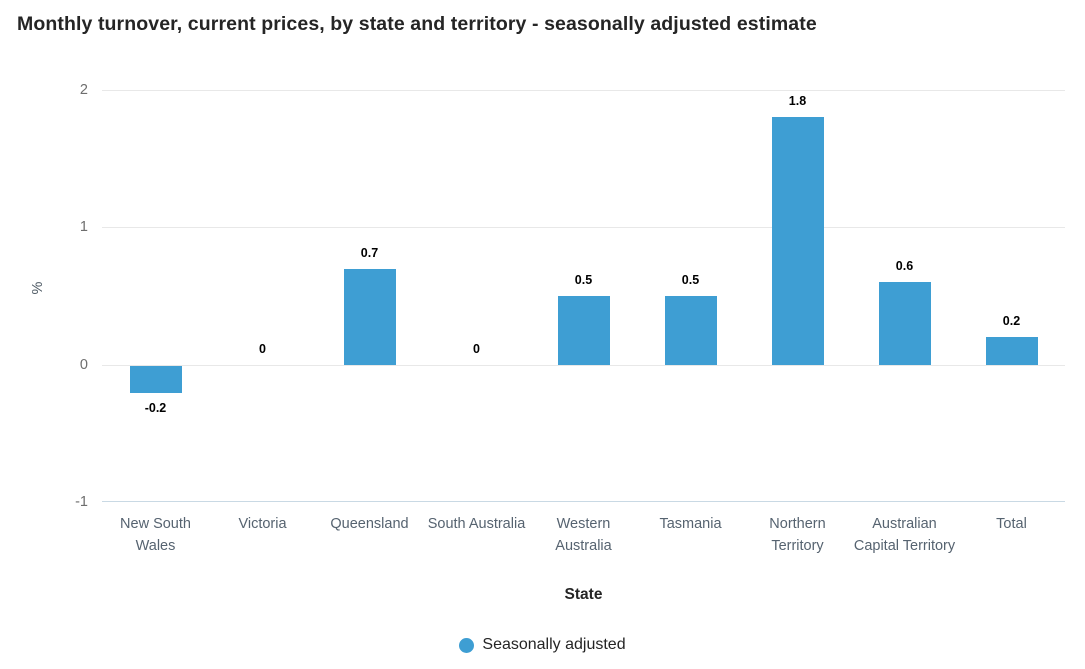 Image resolution: width=1085 pixels, height=669 pixels. I want to click on y-tick-label: 2, so click(83, 90).